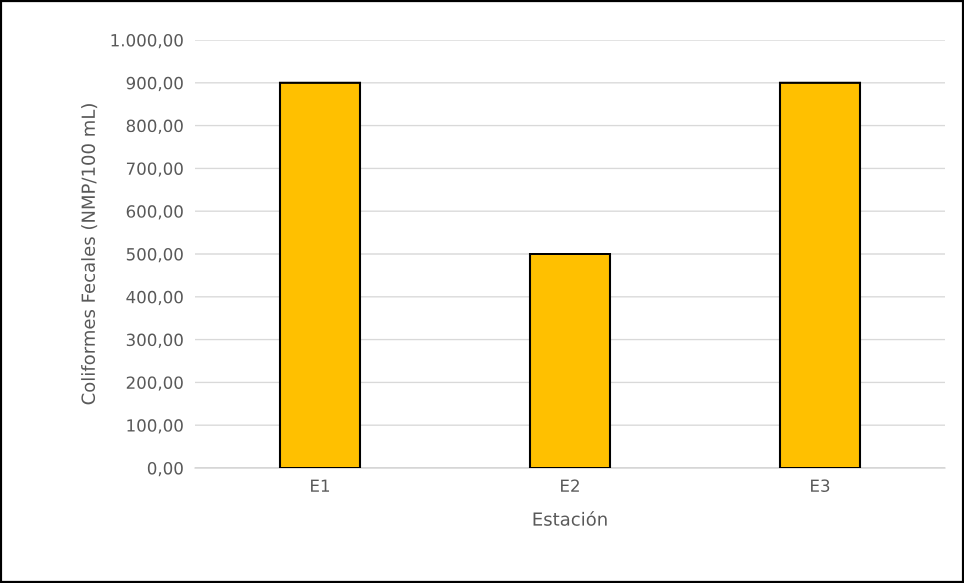 The width and height of the screenshot is (964, 583). Describe the element at coordinates (570, 518) in the screenshot. I see `x-axis-title: Estación` at that location.